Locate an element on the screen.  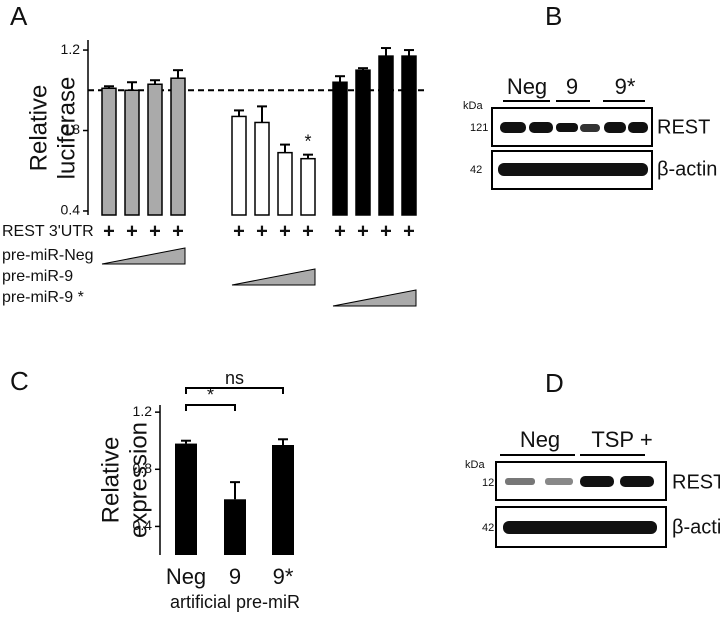
lane-group: 9* is located at coordinates (625, 86).